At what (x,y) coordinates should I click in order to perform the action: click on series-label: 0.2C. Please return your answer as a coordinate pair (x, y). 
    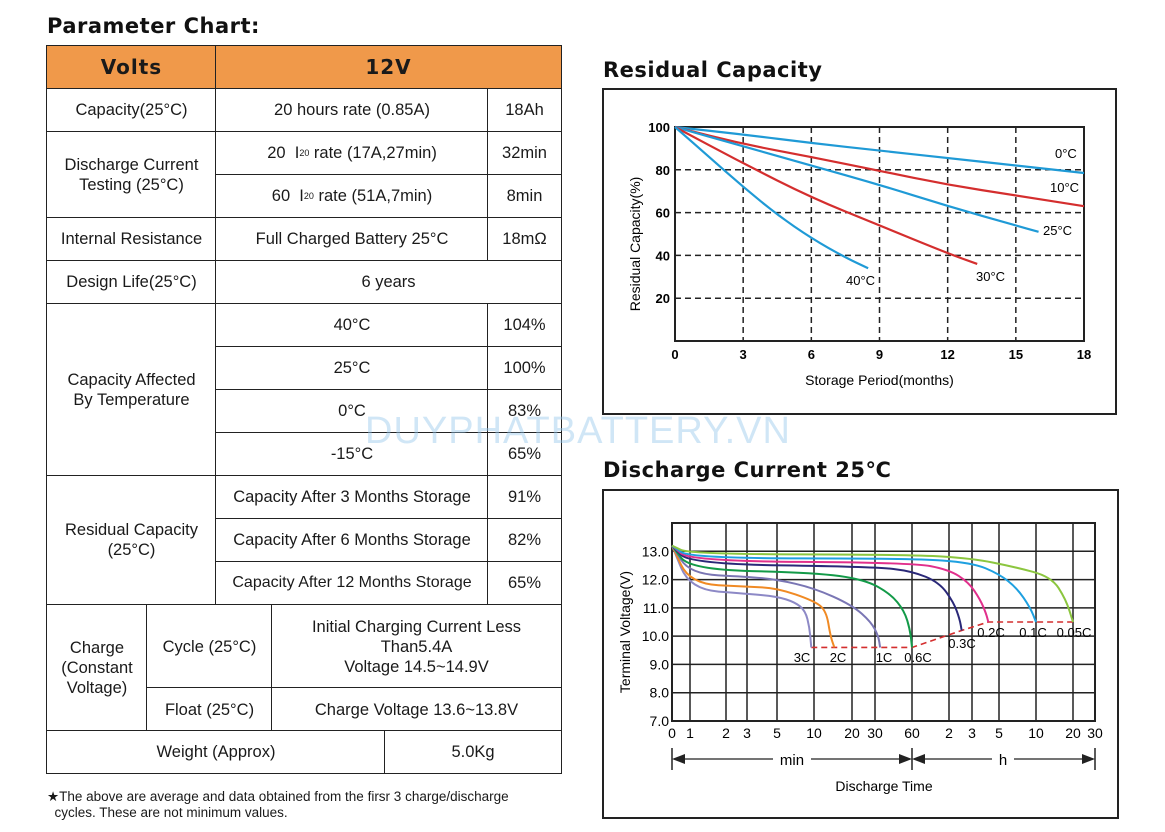
    Looking at the image, I should click on (990, 632).